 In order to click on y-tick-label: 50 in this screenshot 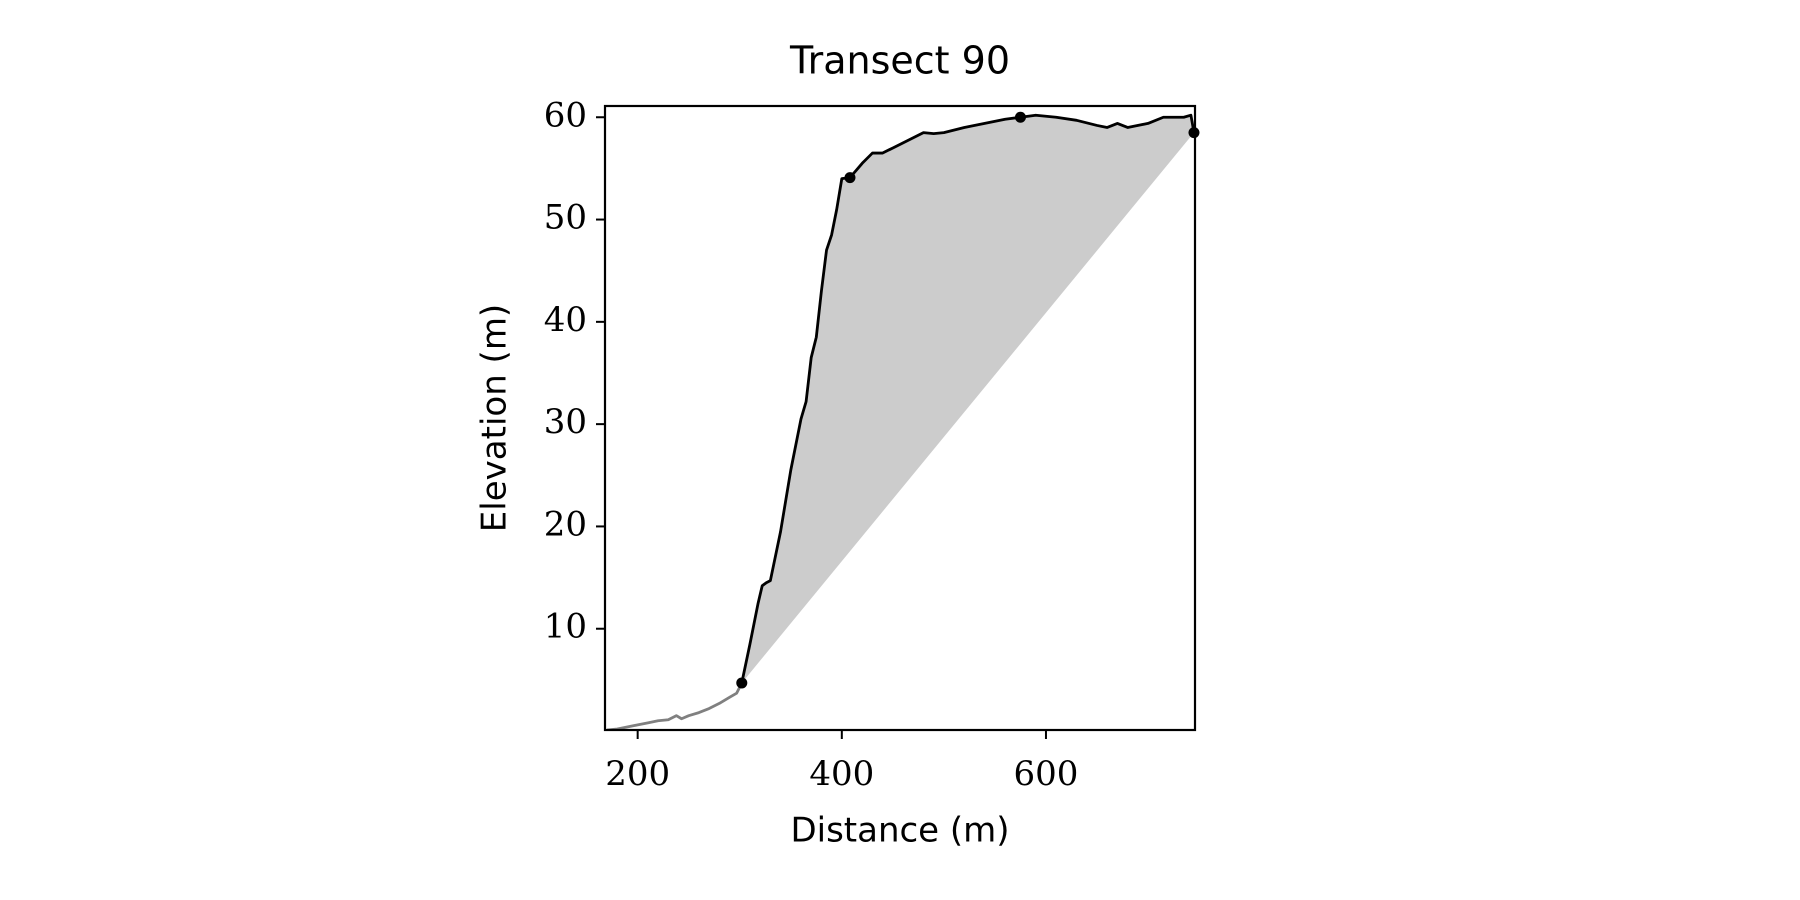, I will do `click(565, 218)`.